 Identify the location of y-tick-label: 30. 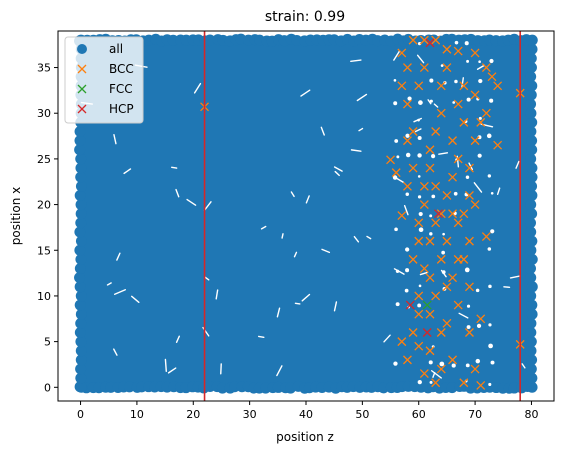
(44, 113).